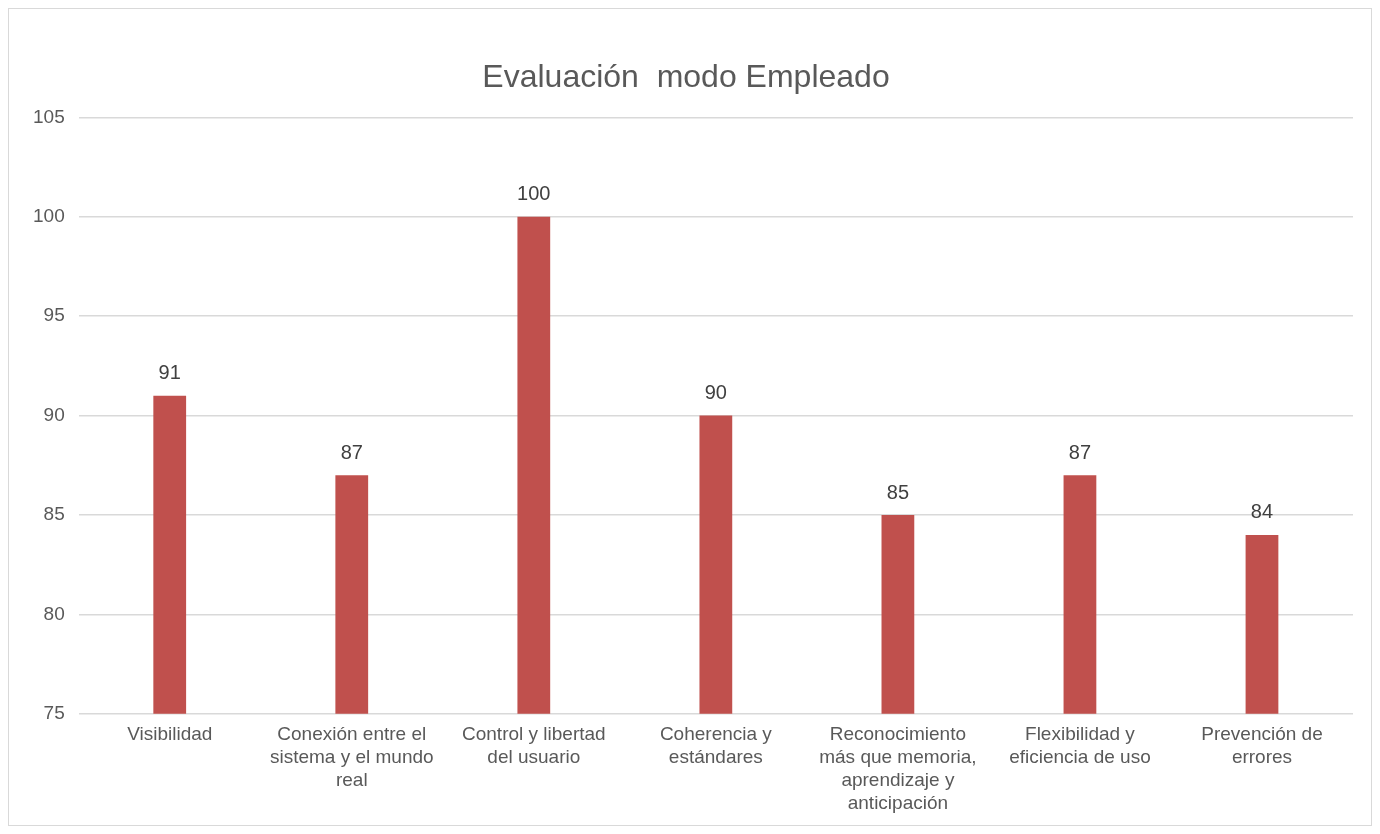 This screenshot has width=1380, height=834. What do you see at coordinates (1262, 511) in the screenshot?
I see `data-label: 84` at bounding box center [1262, 511].